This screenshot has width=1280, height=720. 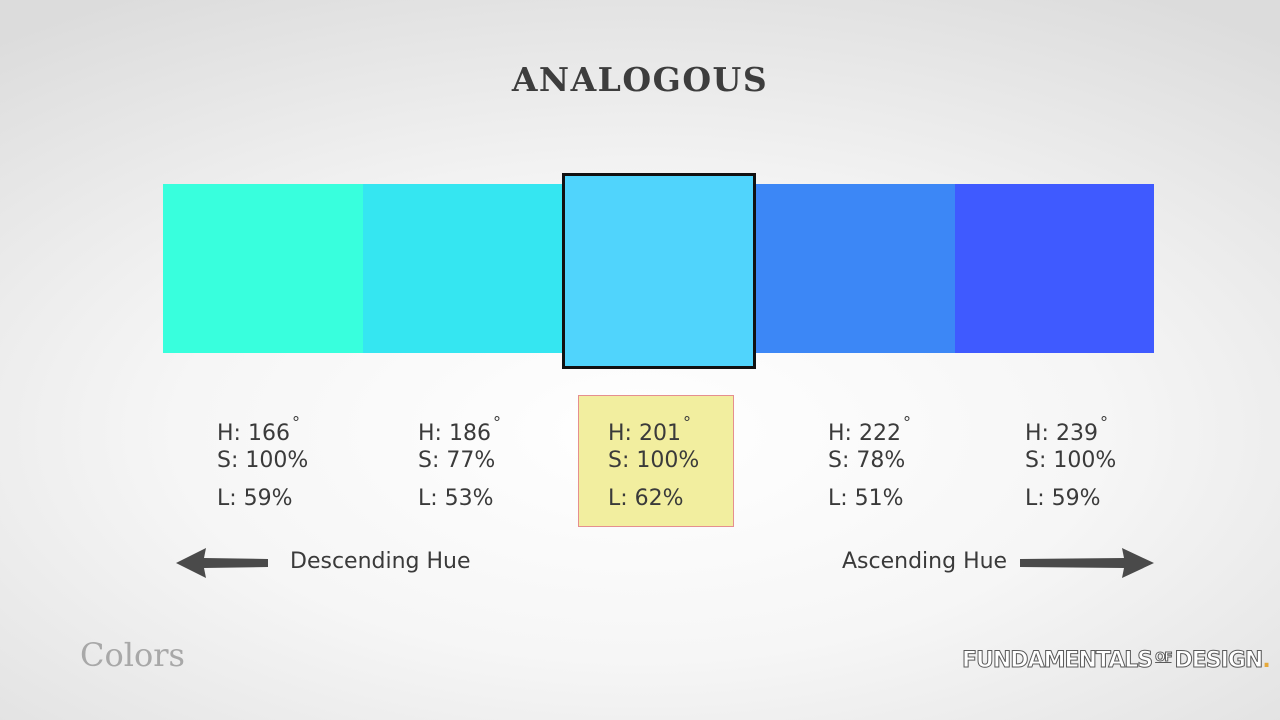 What do you see at coordinates (498, 461) in the screenshot?
I see `hsl-values-2: H: 186 ° S: 77% L: 53%` at bounding box center [498, 461].